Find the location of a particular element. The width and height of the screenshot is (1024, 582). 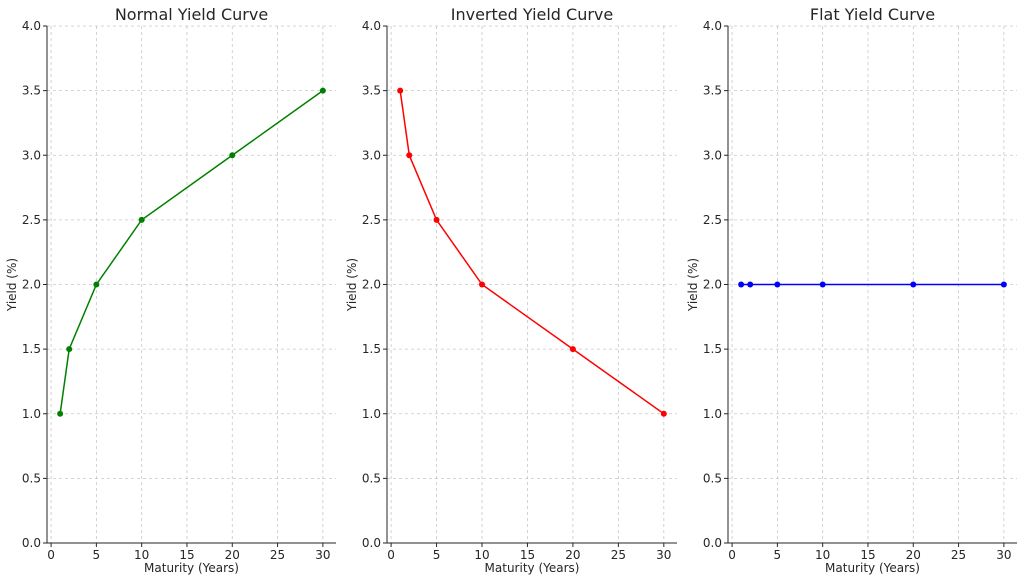

chart-title: Normal Yield Curve is located at coordinates (191, 14).